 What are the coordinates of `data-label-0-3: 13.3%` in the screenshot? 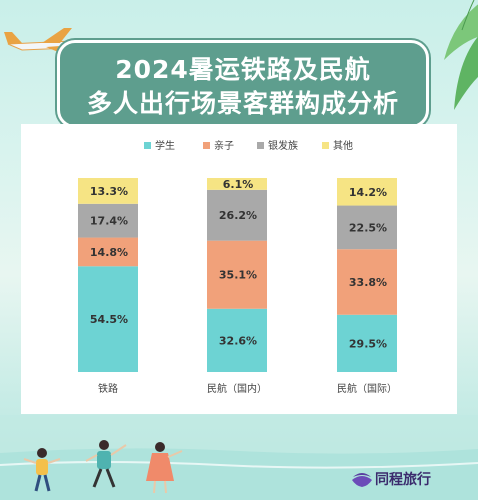 It's located at (109, 191).